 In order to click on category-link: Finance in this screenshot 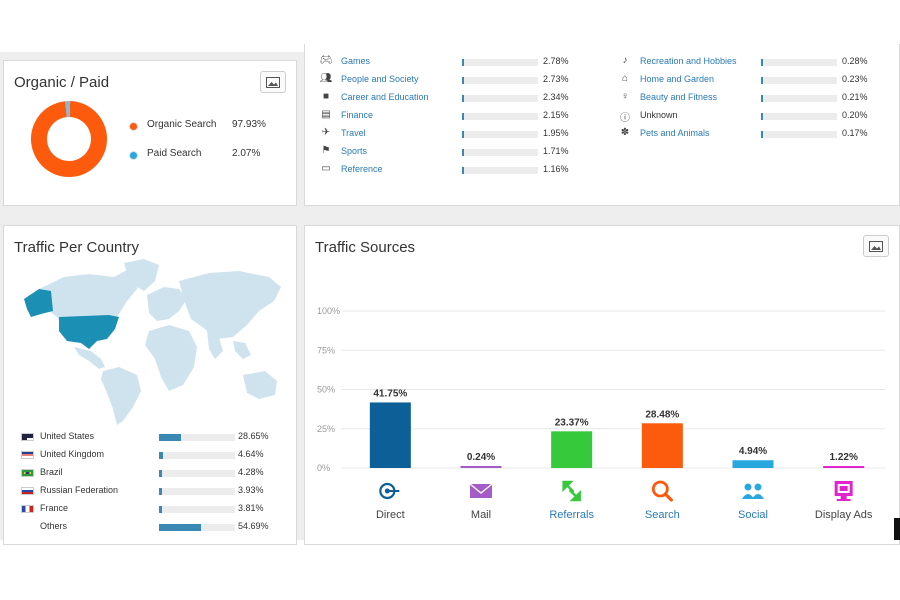, I will do `click(357, 115)`.